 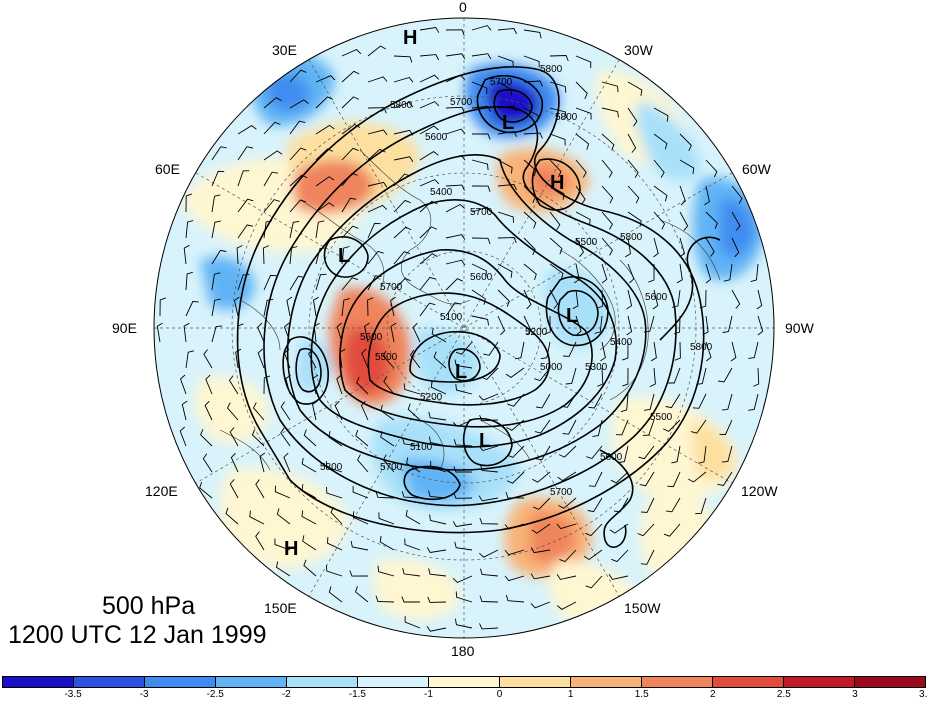 I want to click on colorbar-tick-label: 3.5, so click(x=923, y=694).